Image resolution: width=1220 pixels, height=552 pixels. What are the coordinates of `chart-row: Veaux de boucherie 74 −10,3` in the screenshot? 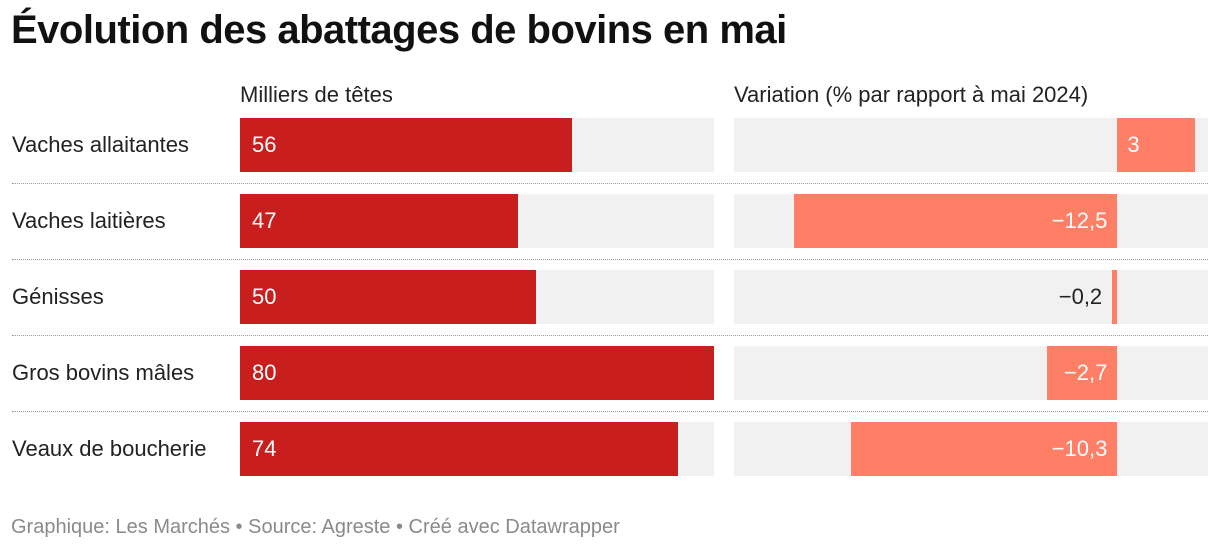 It's located at (610, 449).